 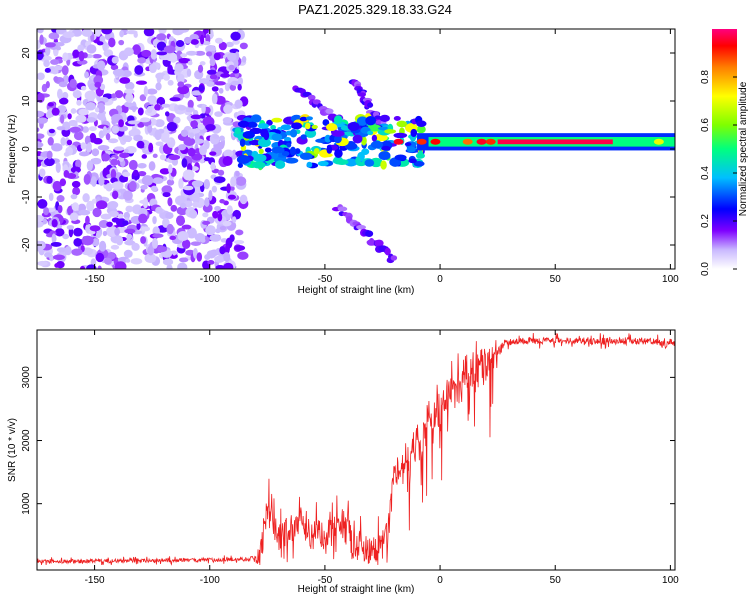 I want to click on colorbar-tick-label: 0.8, so click(x=705, y=77).